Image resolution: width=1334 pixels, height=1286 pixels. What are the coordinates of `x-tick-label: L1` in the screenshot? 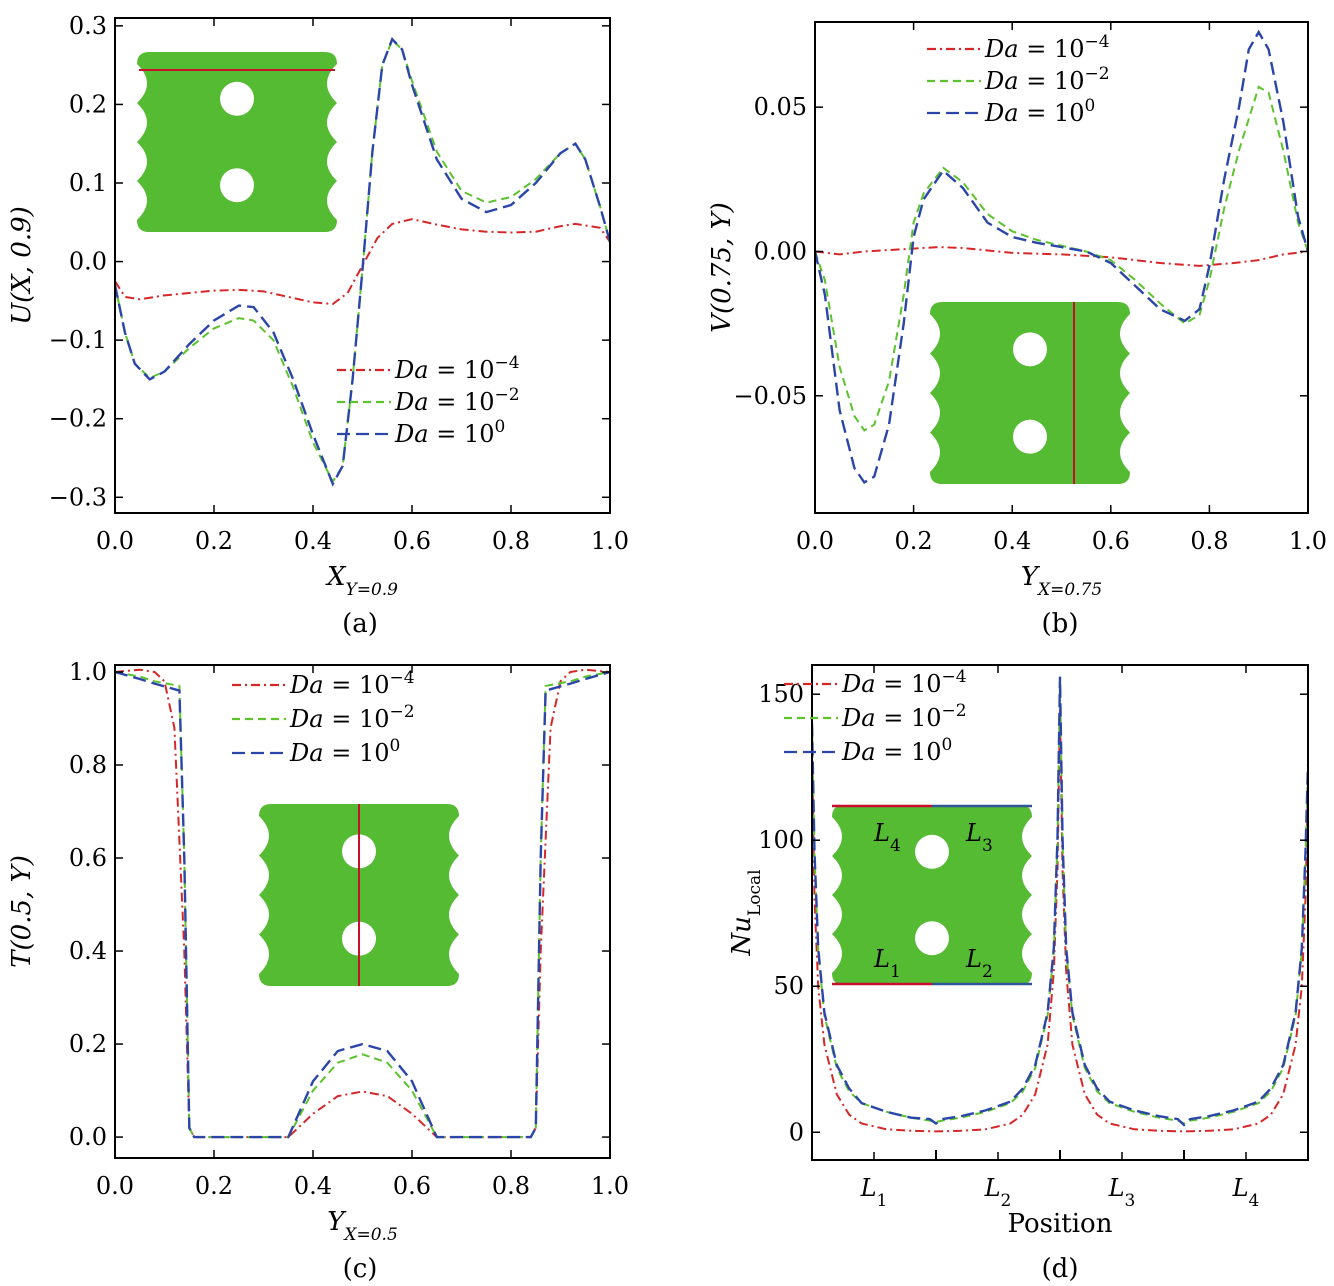 It's located at (874, 1192).